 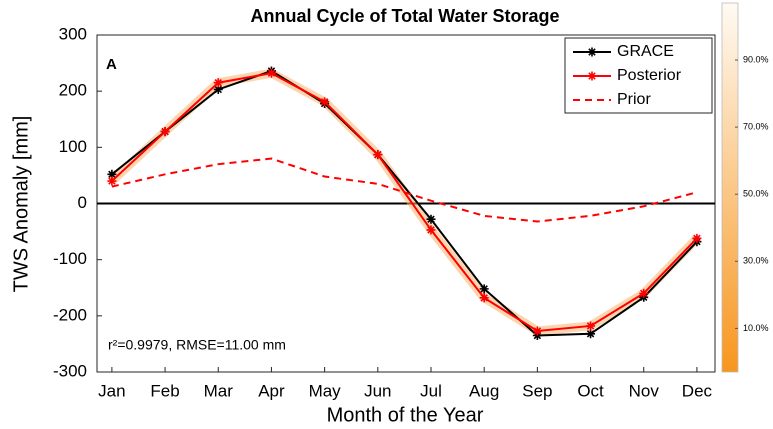 What do you see at coordinates (756, 59) in the screenshot?
I see `colorbar-tick-label: 90.0%` at bounding box center [756, 59].